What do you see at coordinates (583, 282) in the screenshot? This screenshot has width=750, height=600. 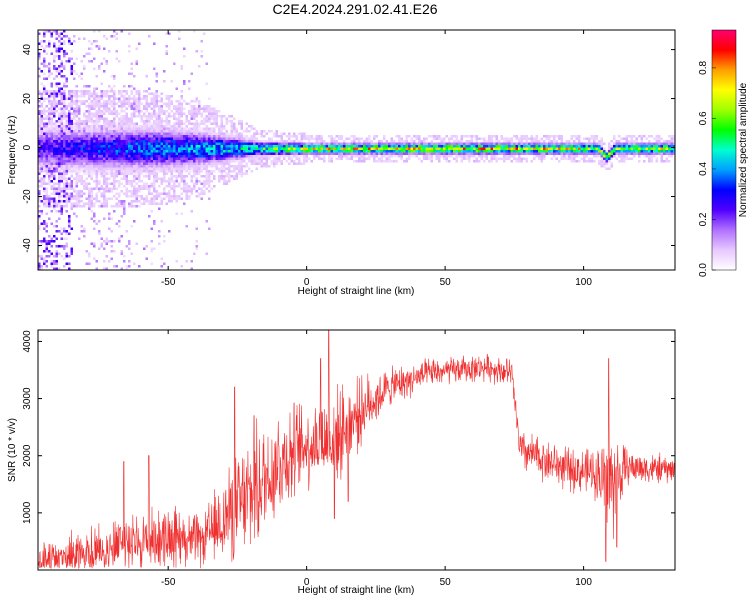 I see `x-tick-label: 100` at bounding box center [583, 282].